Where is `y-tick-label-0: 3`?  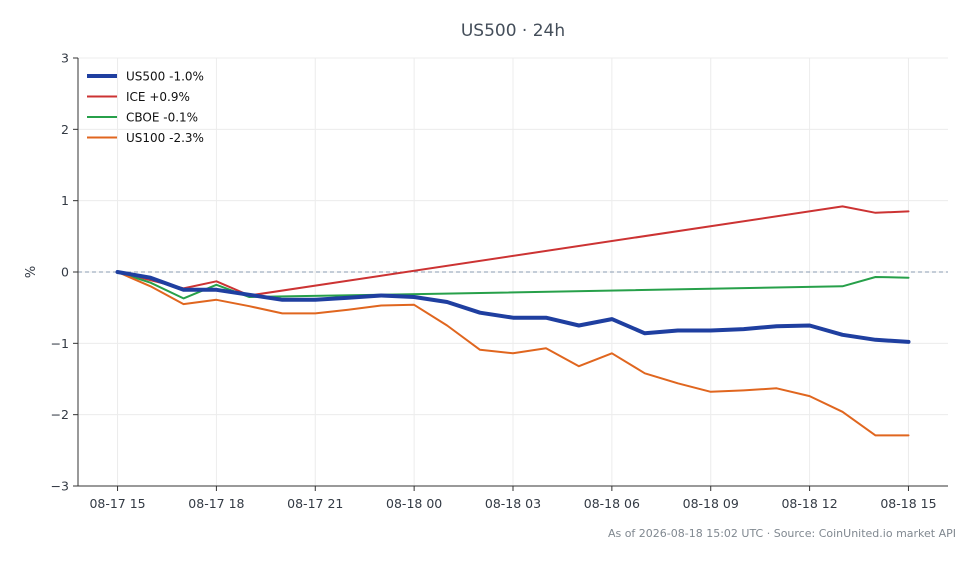 y-tick-label-0: 3 is located at coordinates (65, 58).